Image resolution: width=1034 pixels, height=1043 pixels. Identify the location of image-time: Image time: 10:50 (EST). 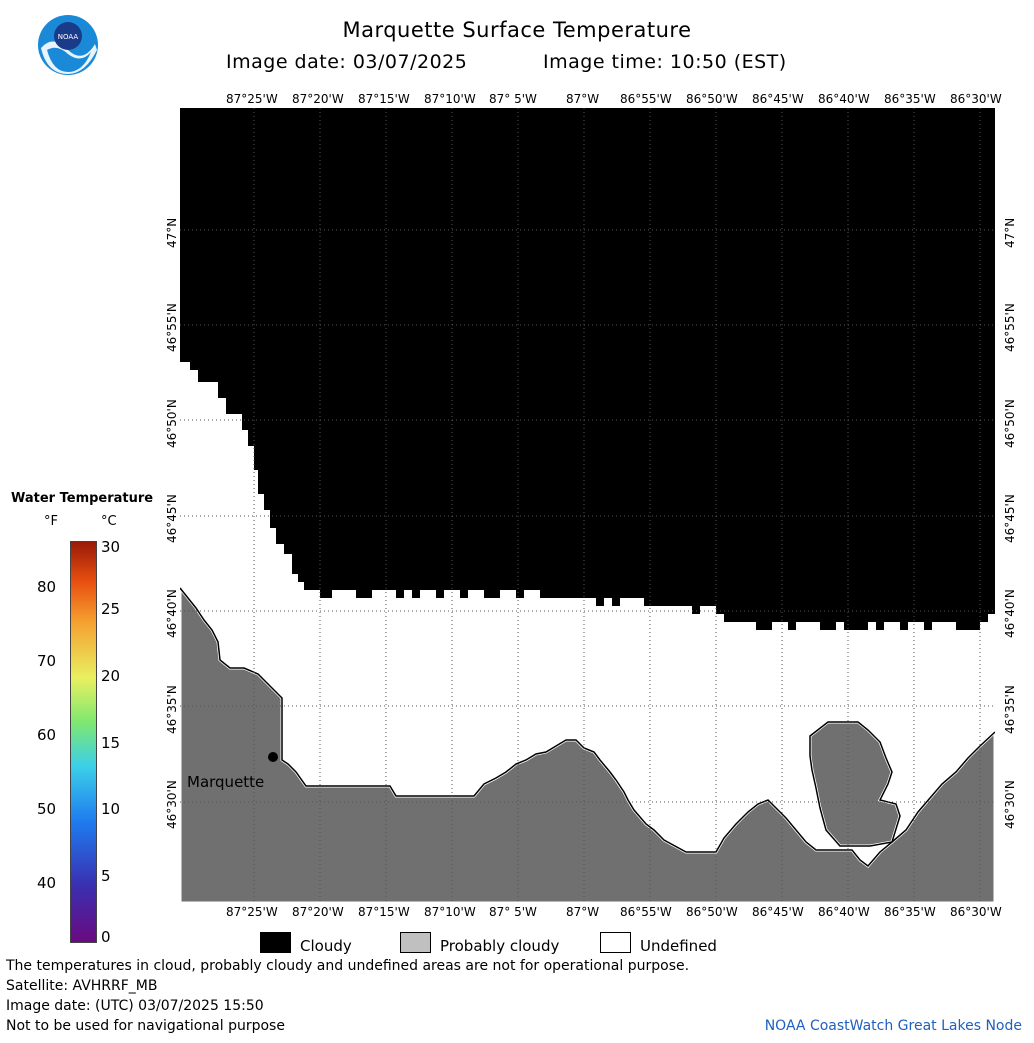
(665, 62).